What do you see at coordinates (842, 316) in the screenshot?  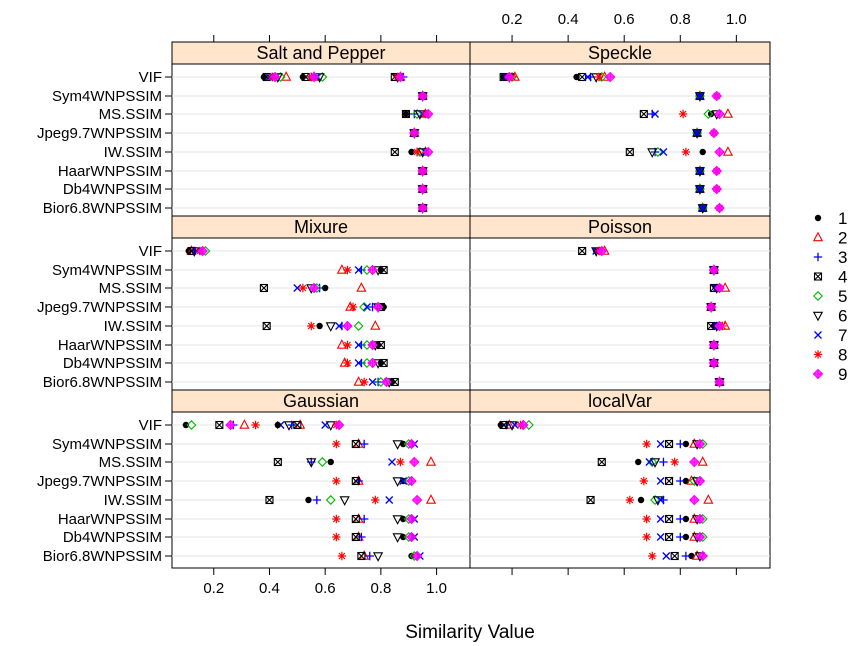 I see `legend-label: 6` at bounding box center [842, 316].